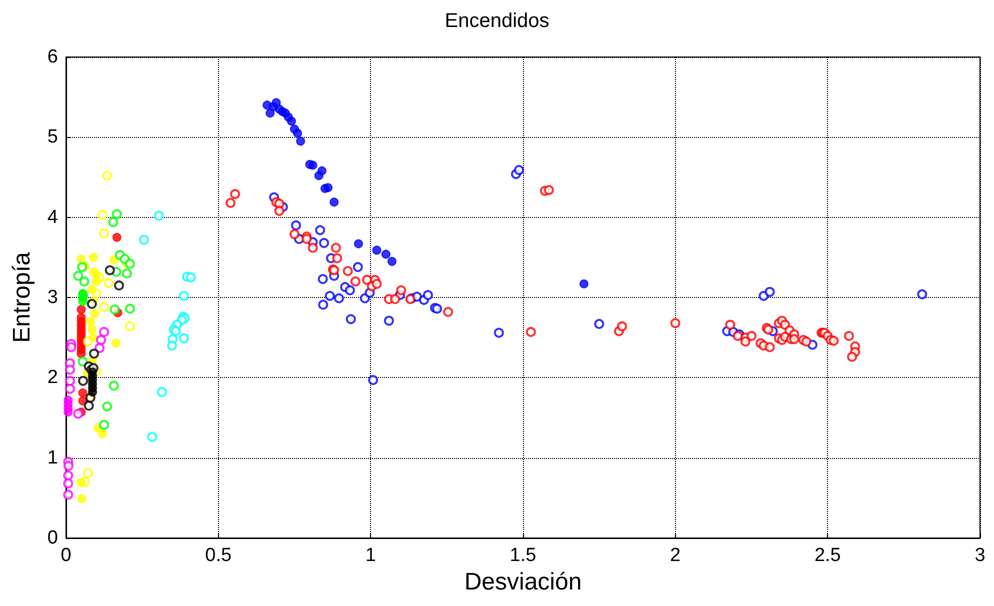 The height and width of the screenshot is (606, 994). I want to click on x-tick-label: 3, so click(980, 555).